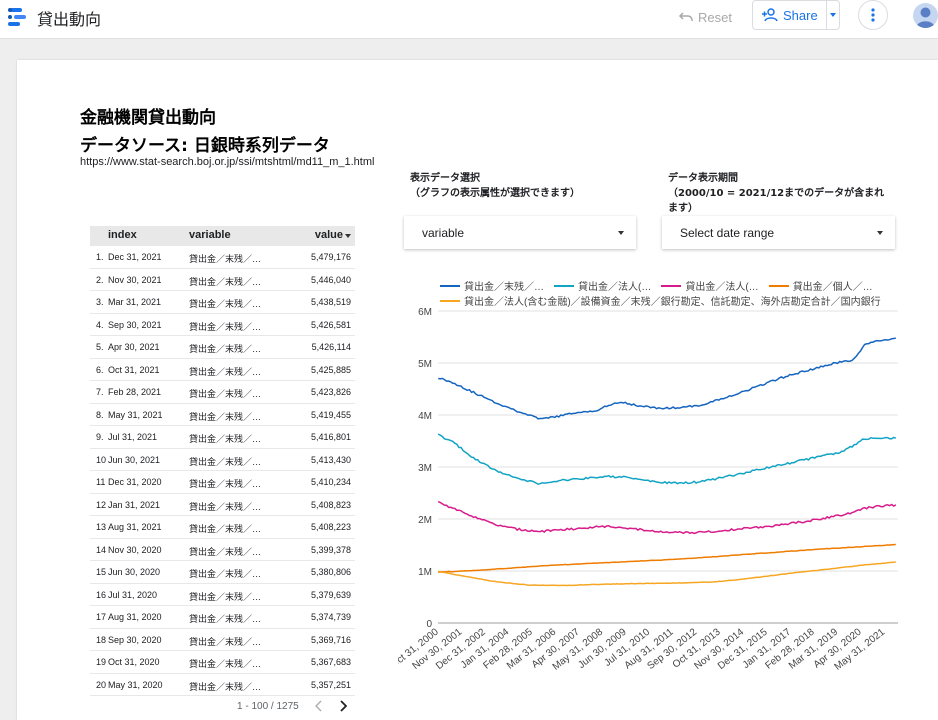 This screenshot has height=720, width=938. What do you see at coordinates (222, 550) in the screenshot?
I see `table-row: 14.Nov 30, 2020 貸出金／末残／… 5,399,378` at bounding box center [222, 550].